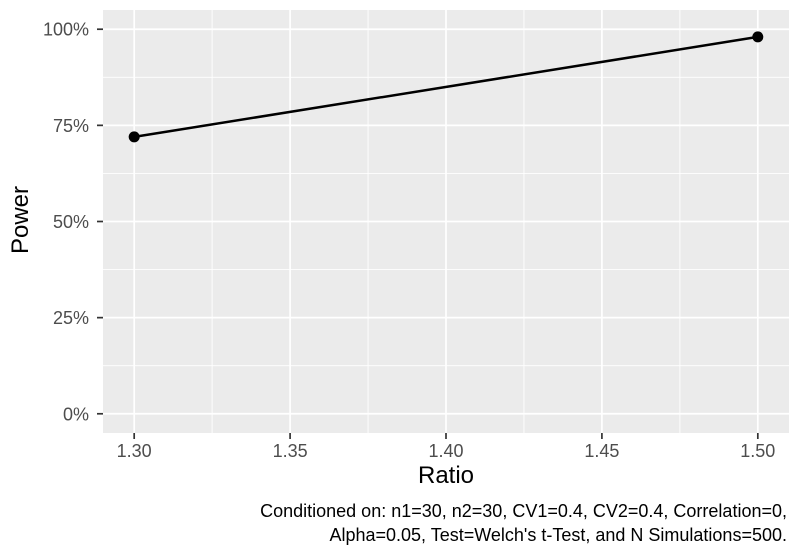  What do you see at coordinates (446, 87) in the screenshot?
I see `power-line` at bounding box center [446, 87].